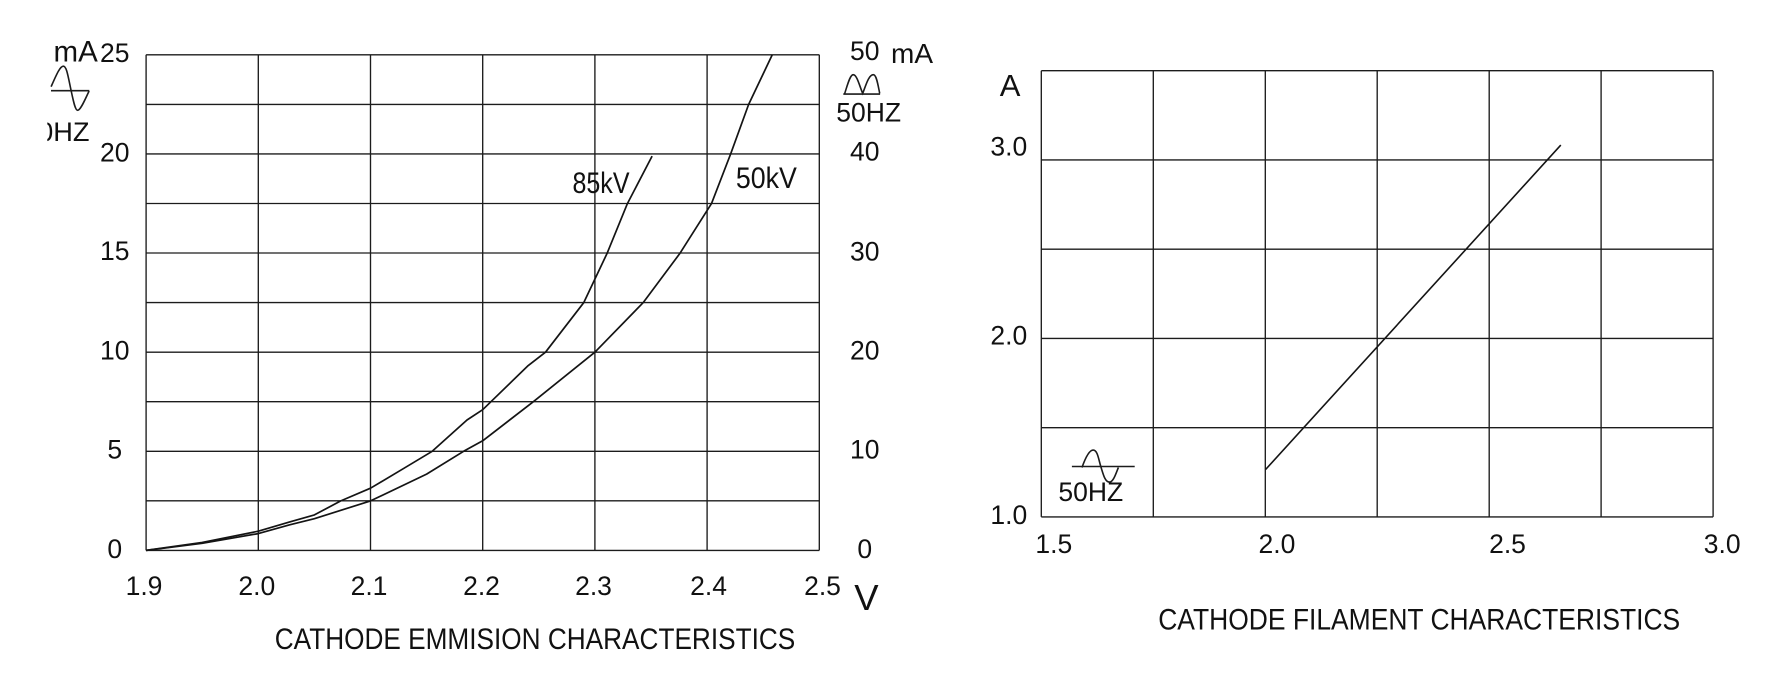  I want to click on svg-text: 50kV, so click(766, 178).